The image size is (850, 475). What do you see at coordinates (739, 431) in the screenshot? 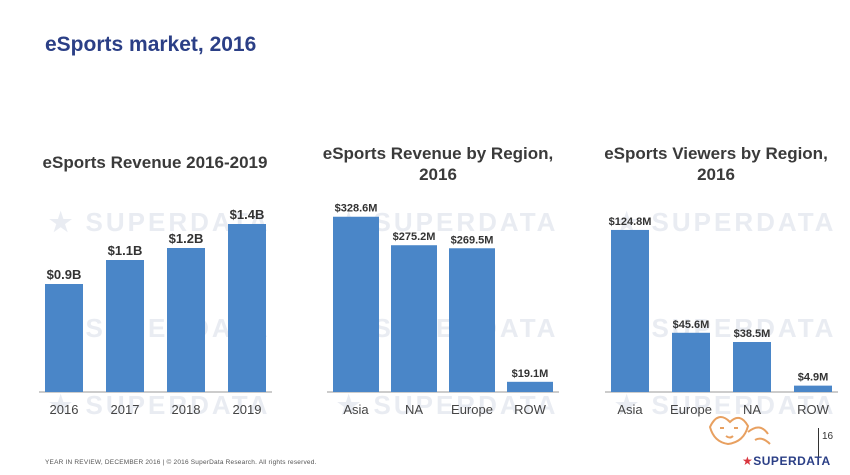
I see `doodle-sticker` at bounding box center [739, 431].